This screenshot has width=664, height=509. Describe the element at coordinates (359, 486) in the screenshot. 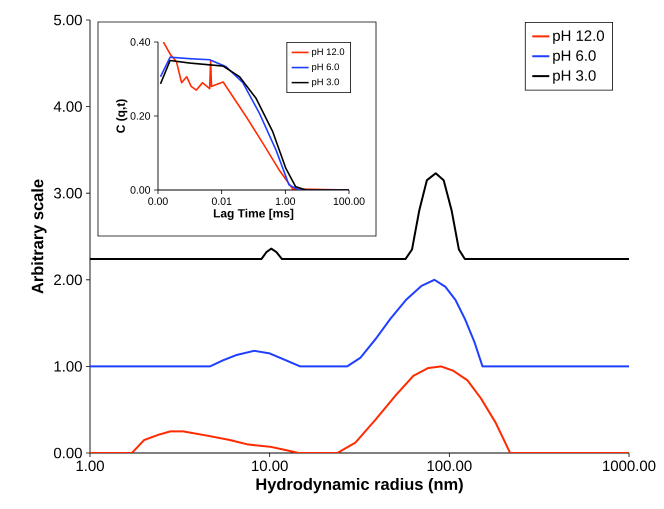

I see `x-axis-title: Hydrodynamic radius (nm)` at that location.